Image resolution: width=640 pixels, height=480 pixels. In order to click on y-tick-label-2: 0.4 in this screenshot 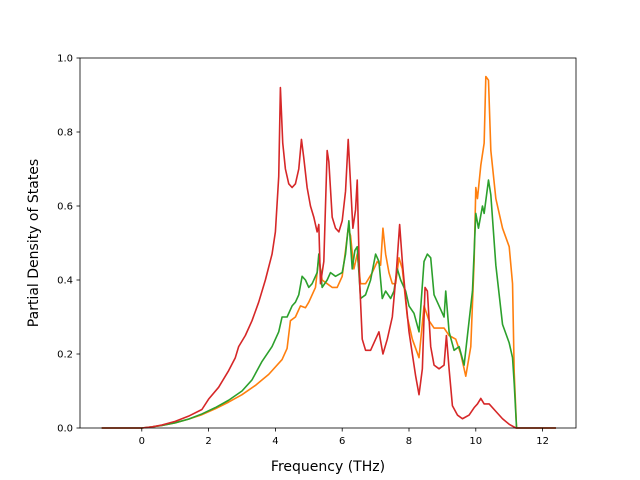, I will do `click(65, 281)`.